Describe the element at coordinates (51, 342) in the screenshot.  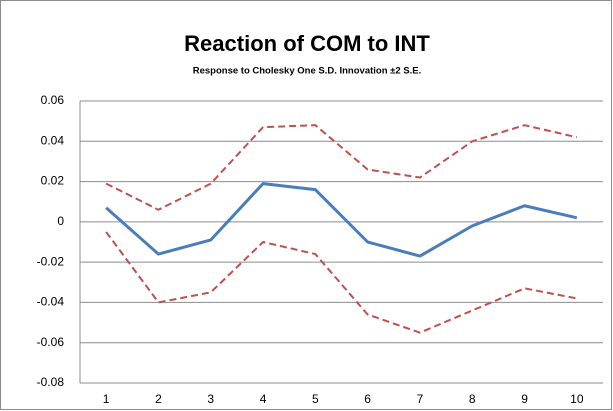
I see `y-tick-label: -0.06` at that location.